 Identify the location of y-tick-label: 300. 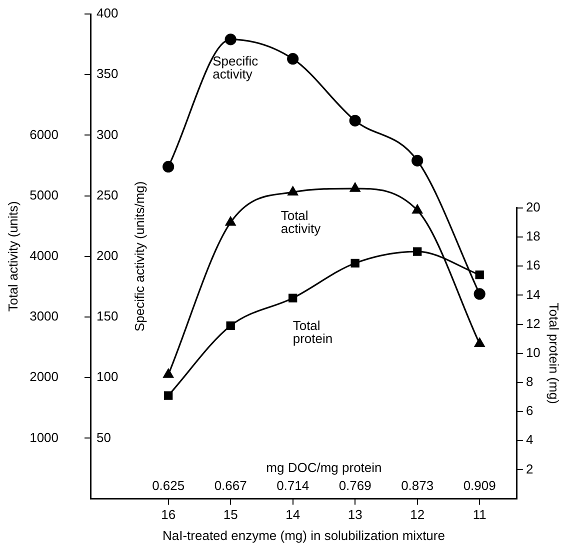
(107, 134).